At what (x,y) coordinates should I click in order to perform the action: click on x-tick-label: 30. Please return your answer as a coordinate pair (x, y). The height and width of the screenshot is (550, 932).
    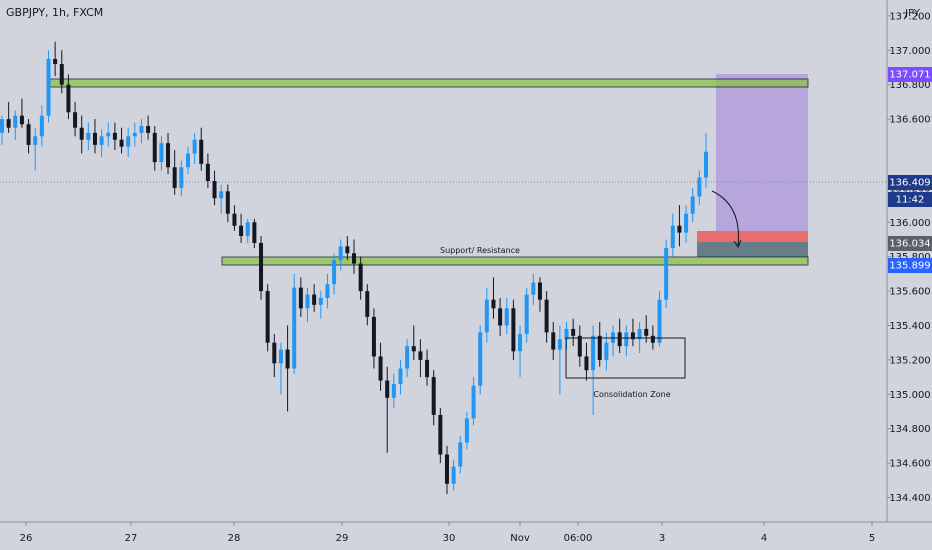
    Looking at the image, I should click on (449, 538).